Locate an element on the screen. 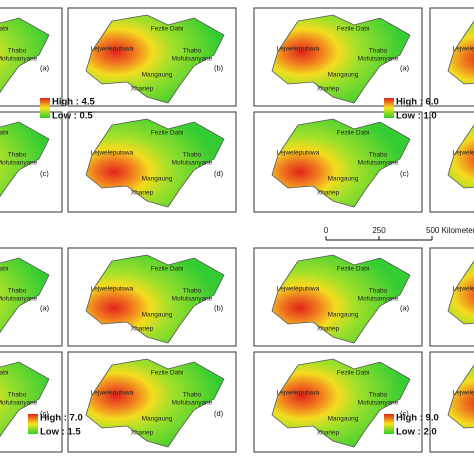  panel-label: (b) is located at coordinates (219, 308).